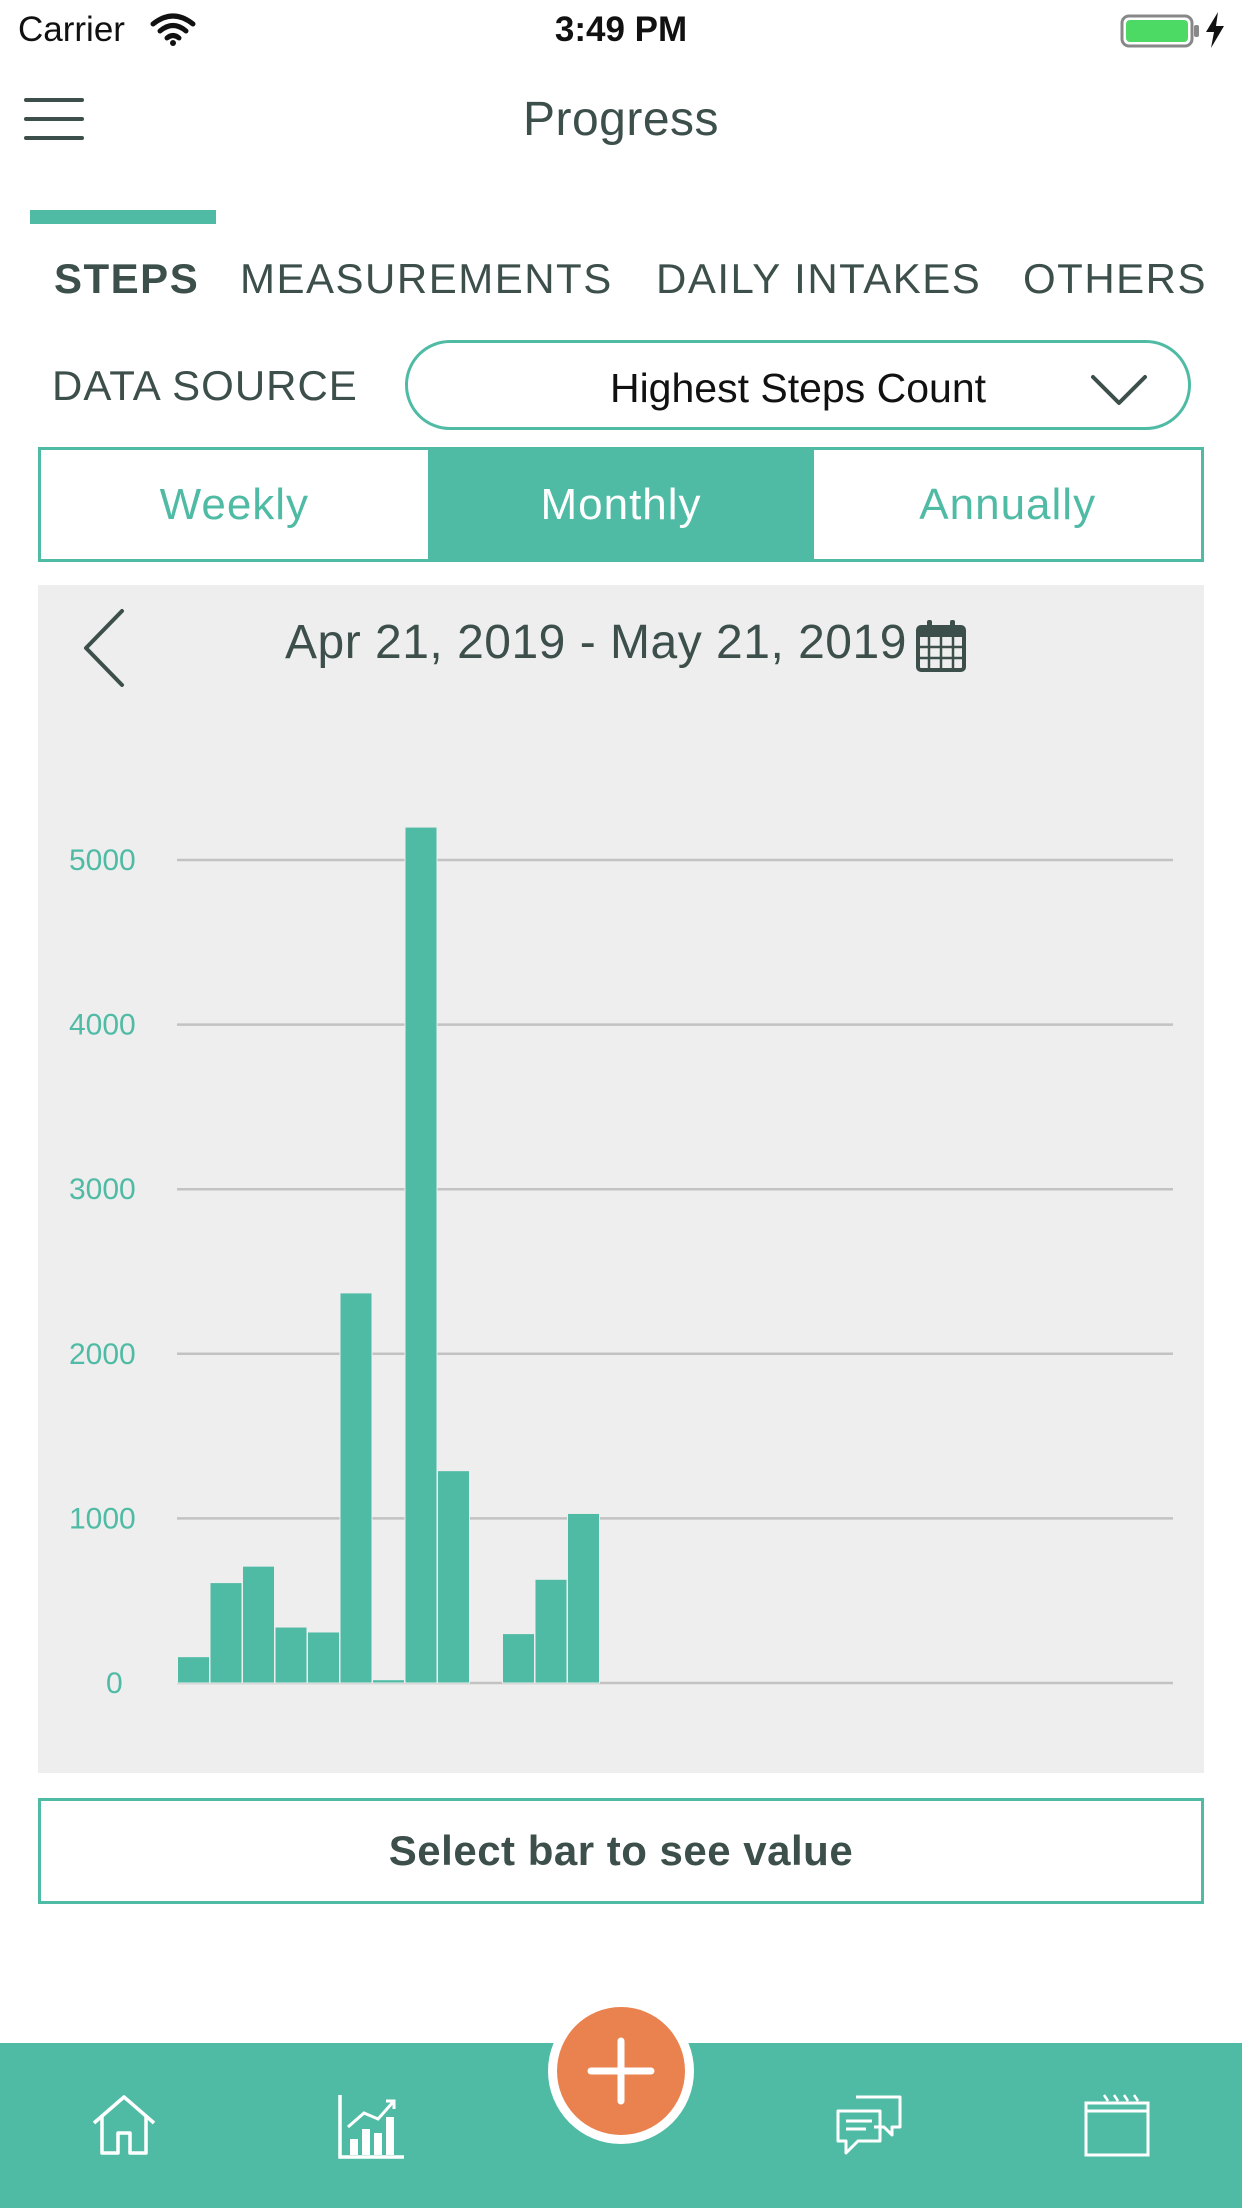  Describe the element at coordinates (1159, 31) in the screenshot. I see `battery-icon` at that location.